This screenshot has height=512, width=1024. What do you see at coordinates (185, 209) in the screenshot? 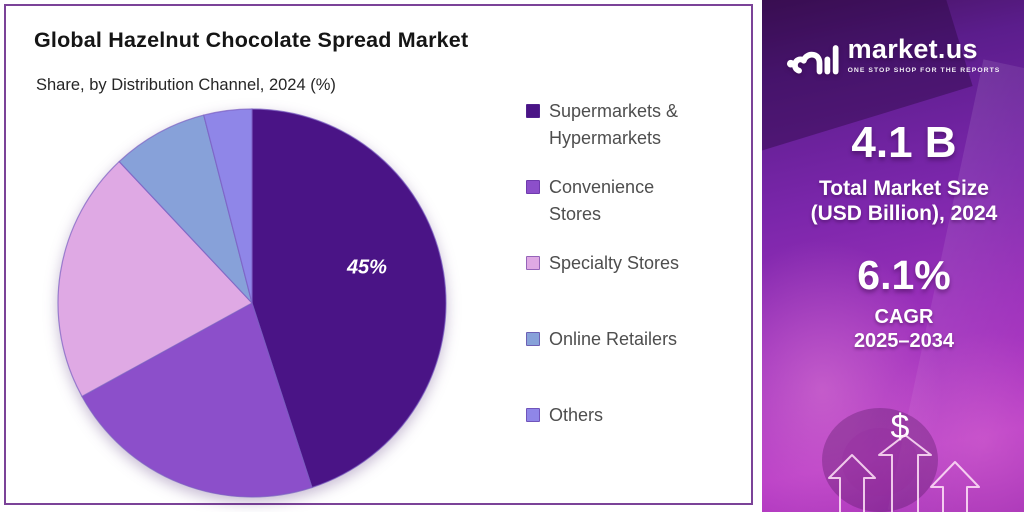
I see `pie-slice-online-retailers` at bounding box center [185, 209].